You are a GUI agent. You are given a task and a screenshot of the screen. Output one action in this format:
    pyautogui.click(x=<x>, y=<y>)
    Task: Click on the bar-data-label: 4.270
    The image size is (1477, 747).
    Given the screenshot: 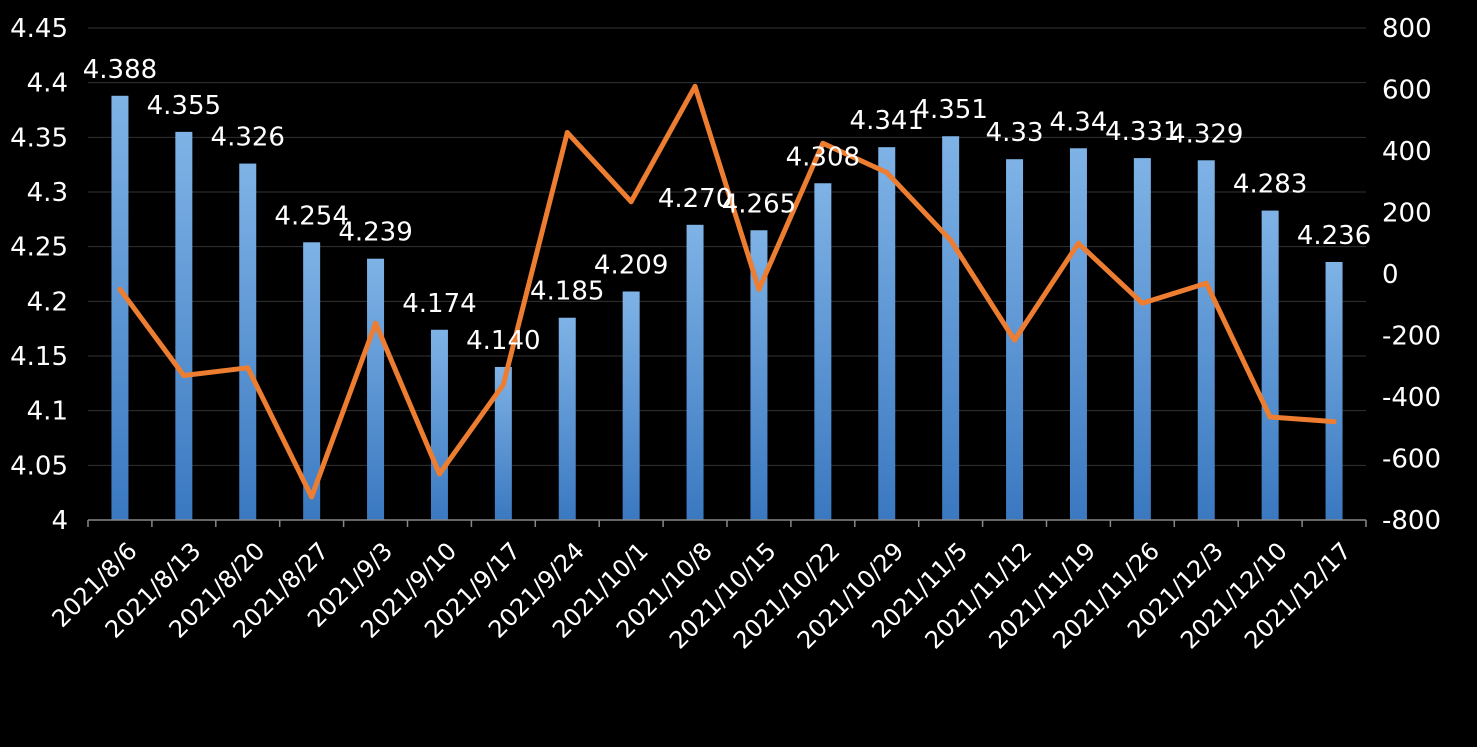 What is the action you would take?
    pyautogui.click(x=695, y=199)
    